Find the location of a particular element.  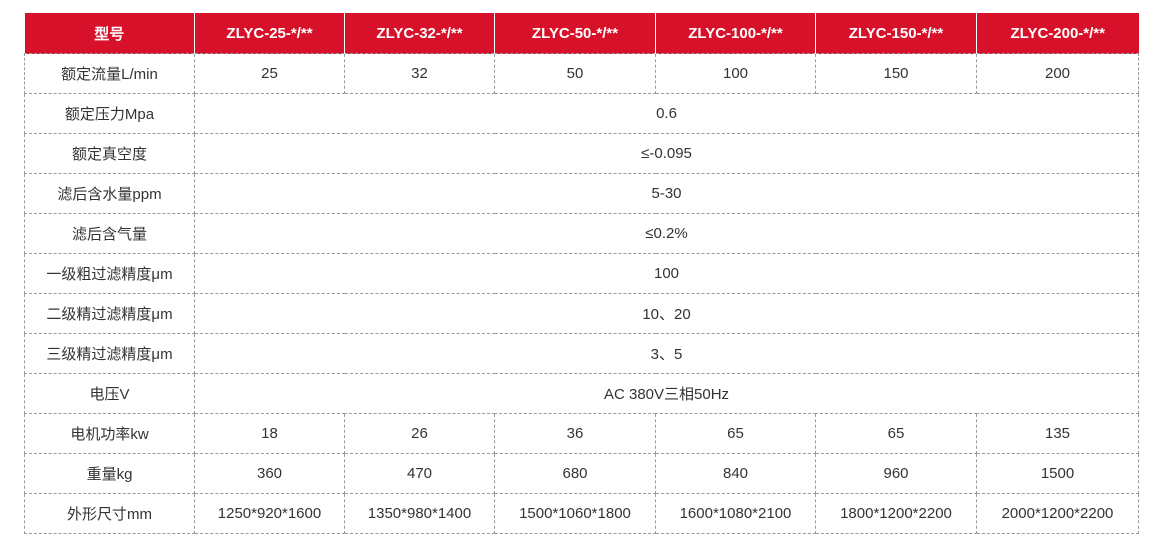

cell: 25 is located at coordinates (269, 73).